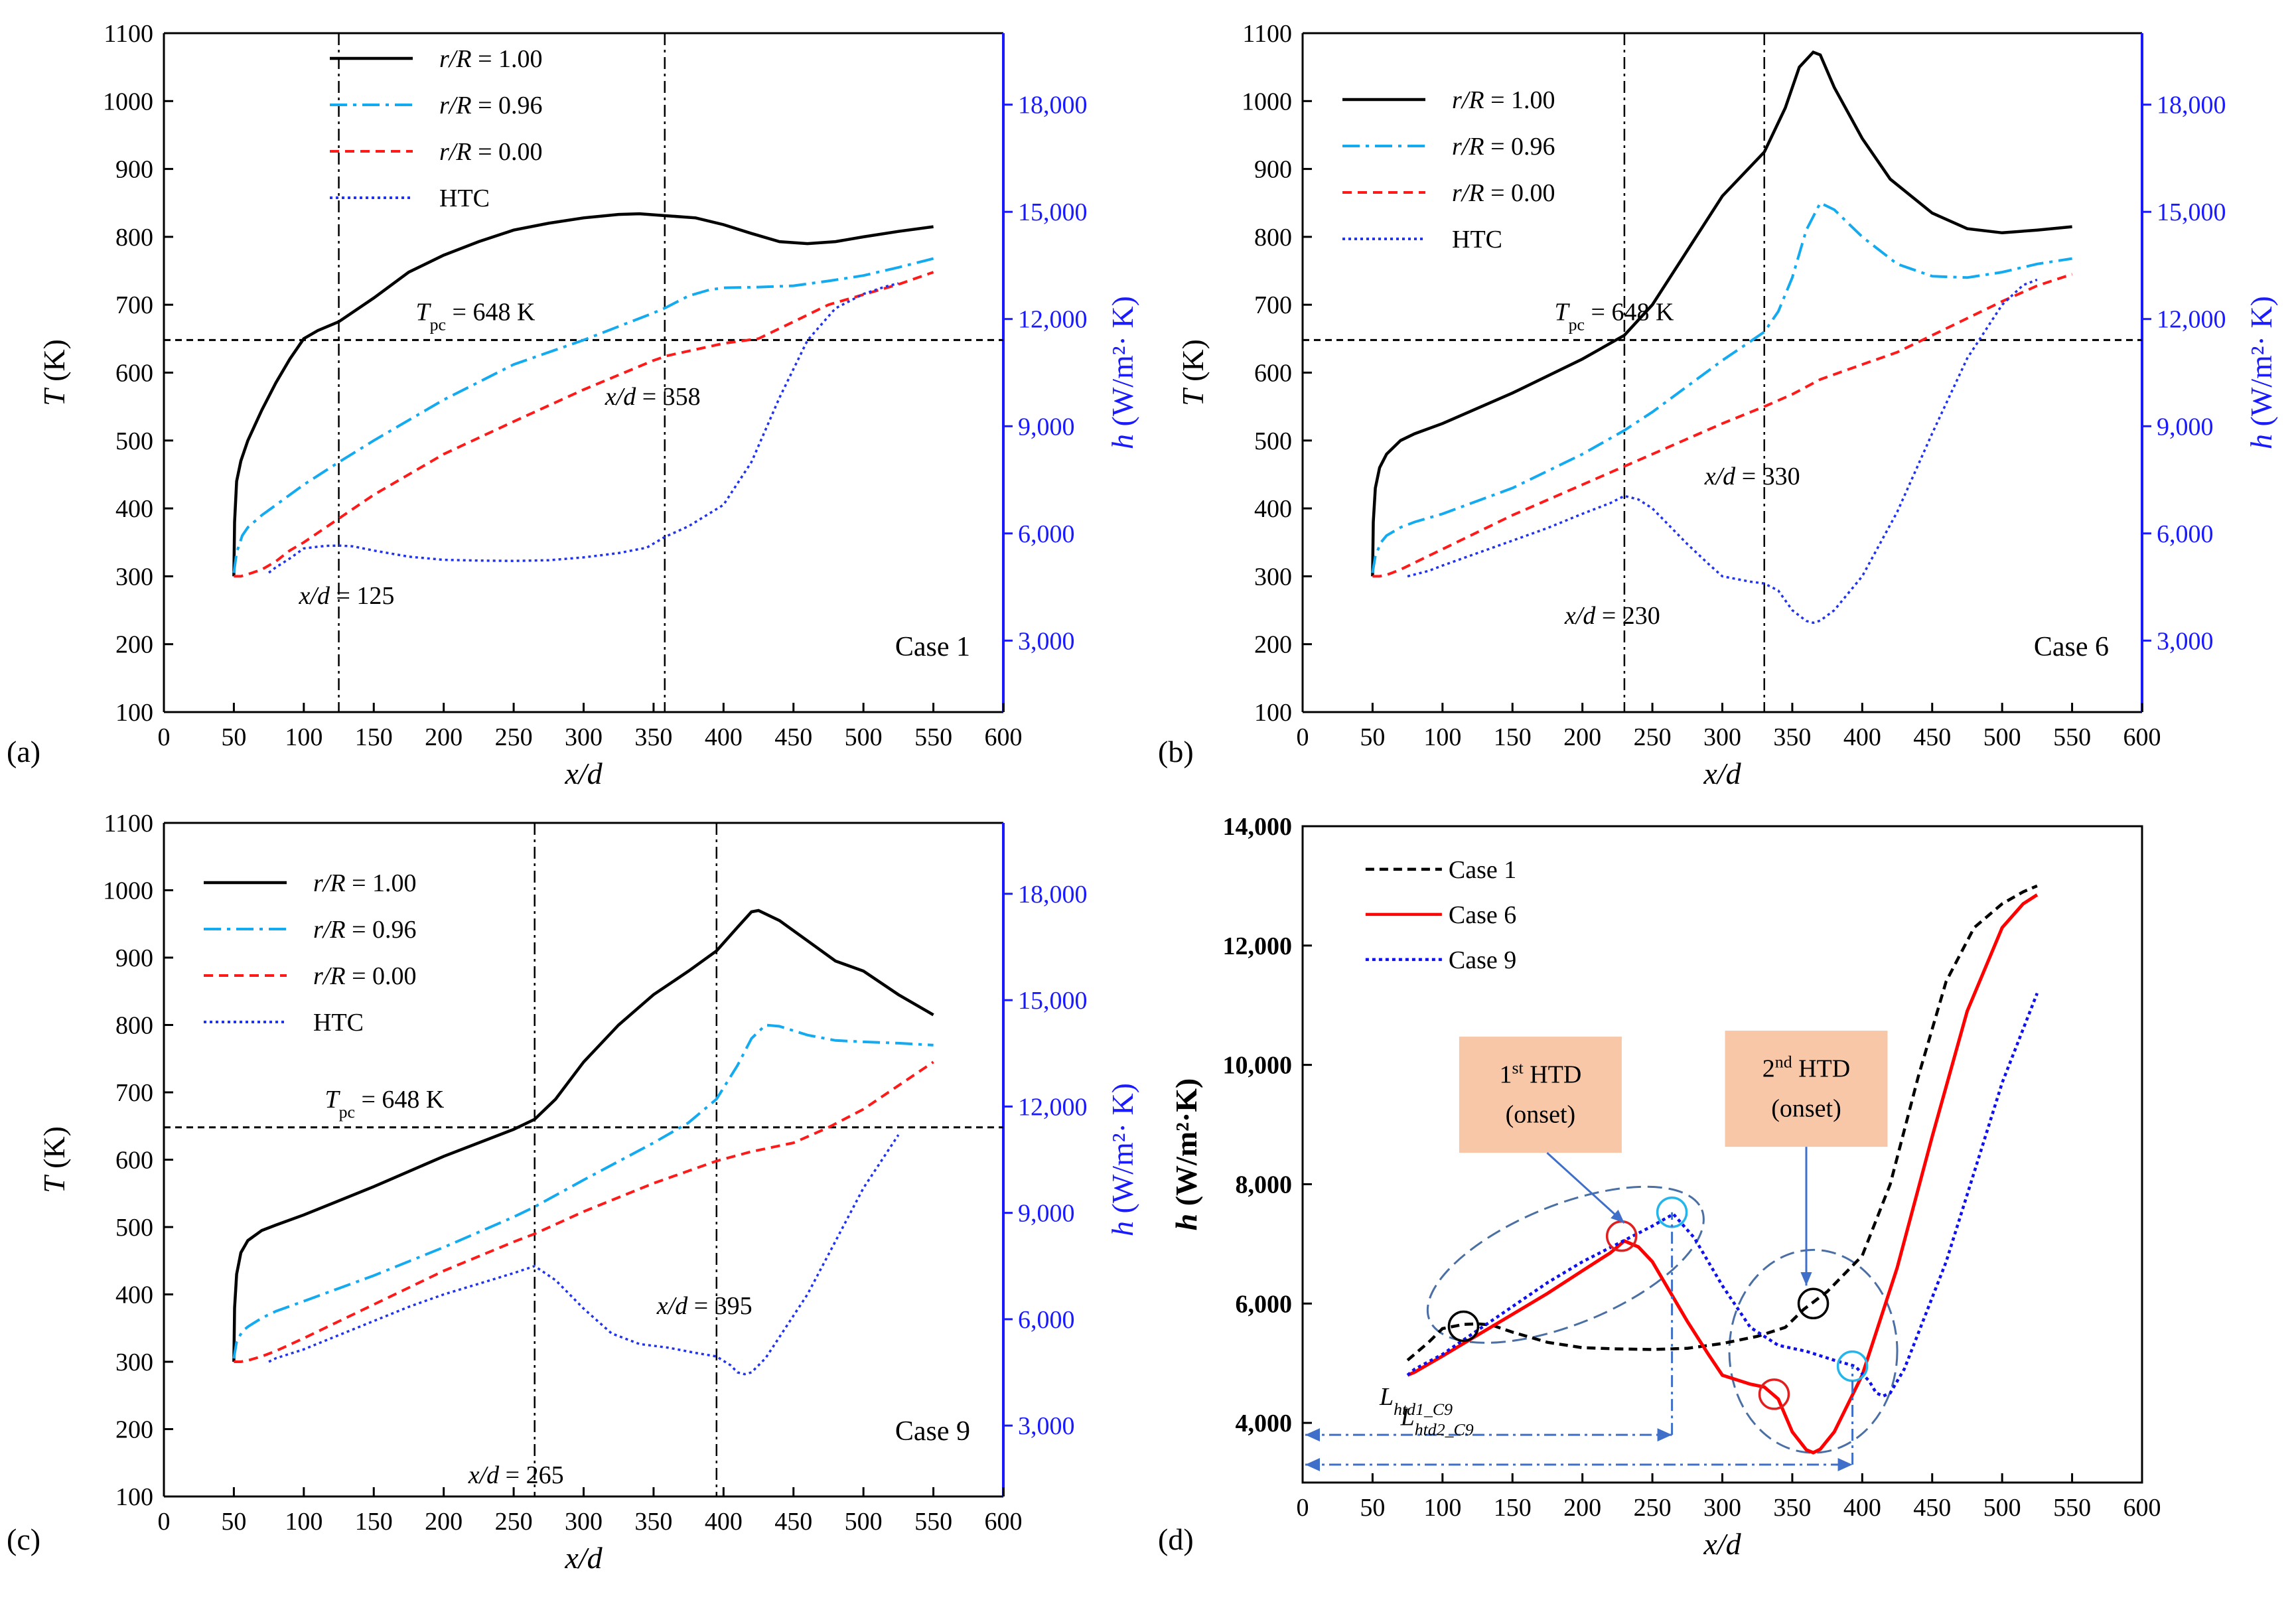 This screenshot has width=2296, height=1602. I want to click on series-near_wall, so click(583, 1191).